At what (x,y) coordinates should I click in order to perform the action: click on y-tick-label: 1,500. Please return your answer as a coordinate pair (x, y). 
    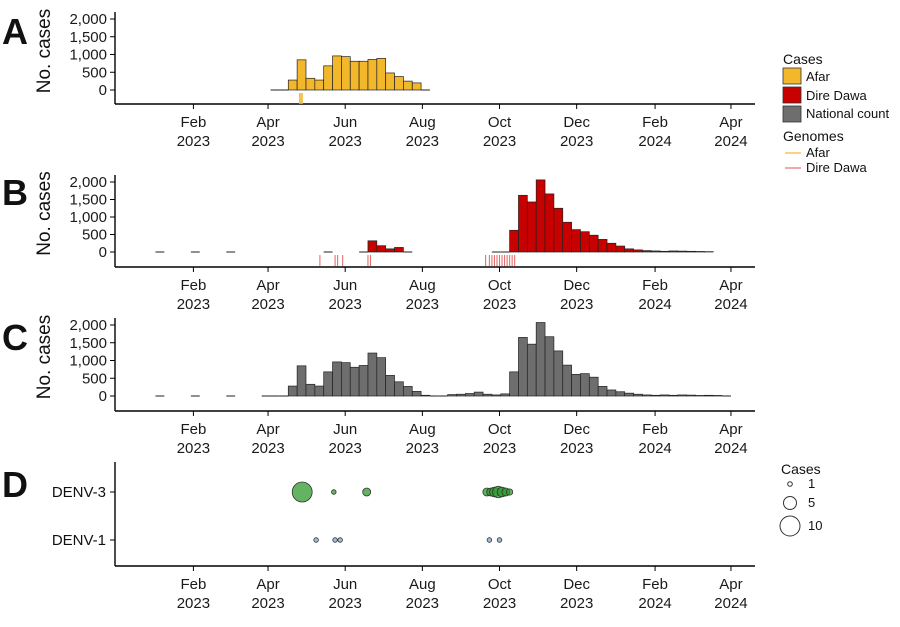
    Looking at the image, I should click on (88, 343).